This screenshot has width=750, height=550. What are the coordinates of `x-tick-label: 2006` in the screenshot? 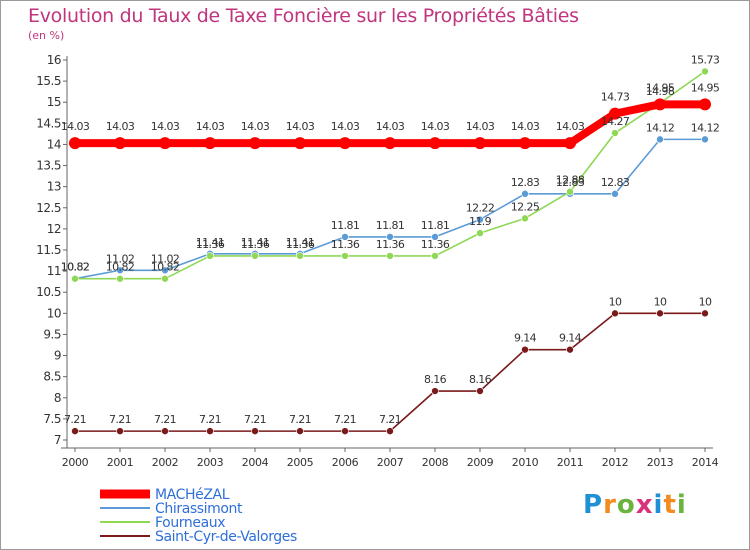 It's located at (345, 462).